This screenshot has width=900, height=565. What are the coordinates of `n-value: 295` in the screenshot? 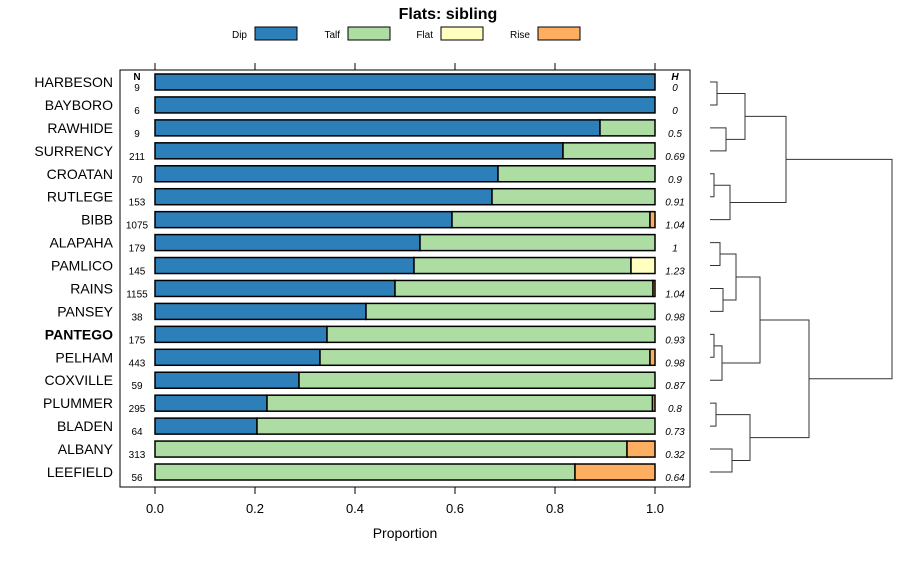 It's located at (137, 409).